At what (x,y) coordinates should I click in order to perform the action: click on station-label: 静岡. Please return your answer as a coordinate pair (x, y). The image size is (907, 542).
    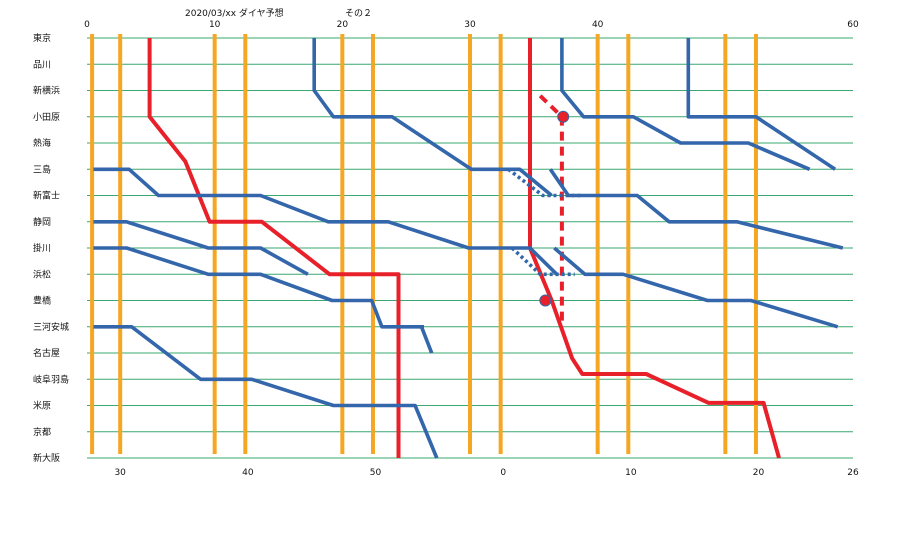
    Looking at the image, I should click on (42, 222).